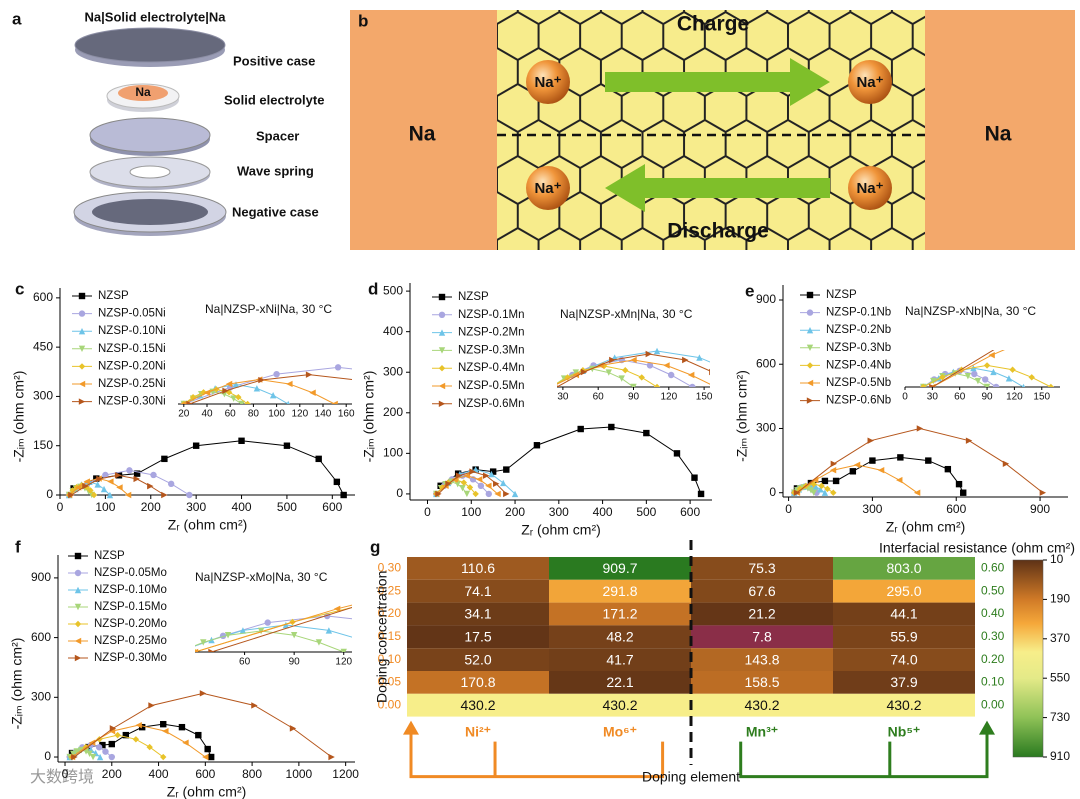  What do you see at coordinates (772, 492) in the screenshot?
I see `y-tick-label: 0` at bounding box center [772, 492].